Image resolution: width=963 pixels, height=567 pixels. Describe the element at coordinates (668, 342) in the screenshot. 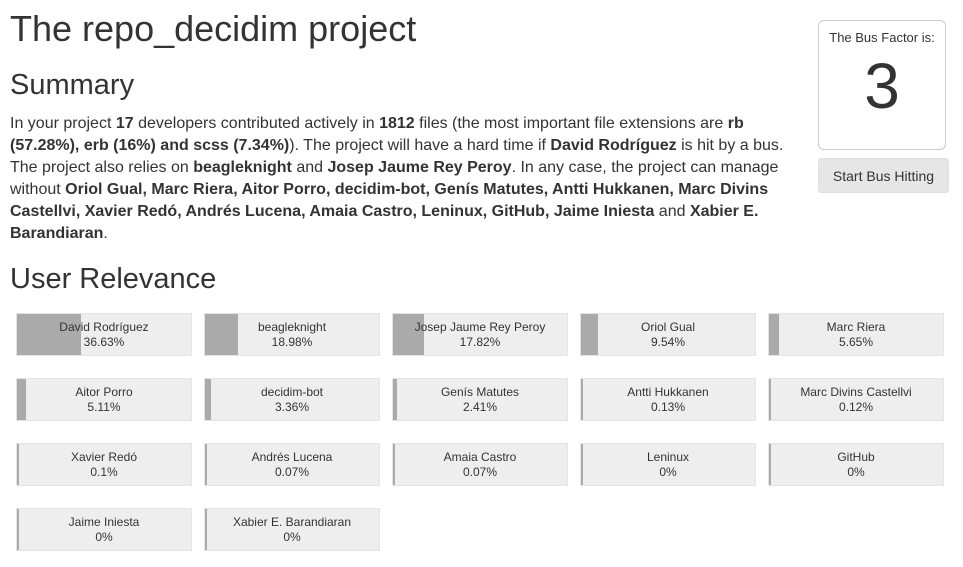

I see `user-relevance-percent: 9.54%` at that location.